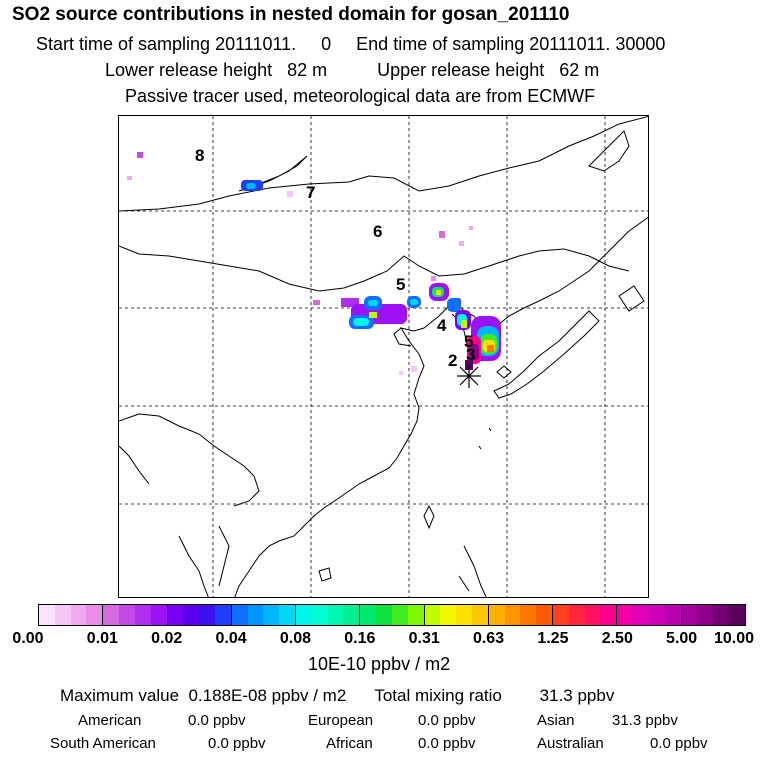 This screenshot has height=768, width=768. What do you see at coordinates (447, 720) in the screenshot?
I see `region-european-value: 0.0 ppbv` at bounding box center [447, 720].